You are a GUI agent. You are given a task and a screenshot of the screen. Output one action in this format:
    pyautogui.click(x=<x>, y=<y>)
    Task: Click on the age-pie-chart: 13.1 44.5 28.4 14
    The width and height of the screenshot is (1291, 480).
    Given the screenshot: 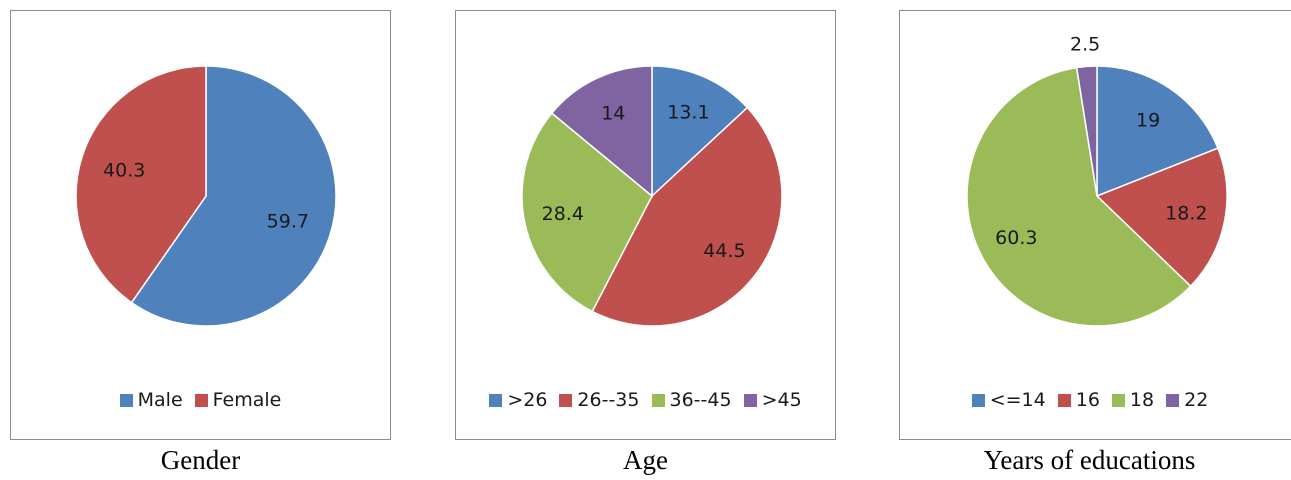 What is the action you would take?
    pyautogui.click(x=652, y=196)
    